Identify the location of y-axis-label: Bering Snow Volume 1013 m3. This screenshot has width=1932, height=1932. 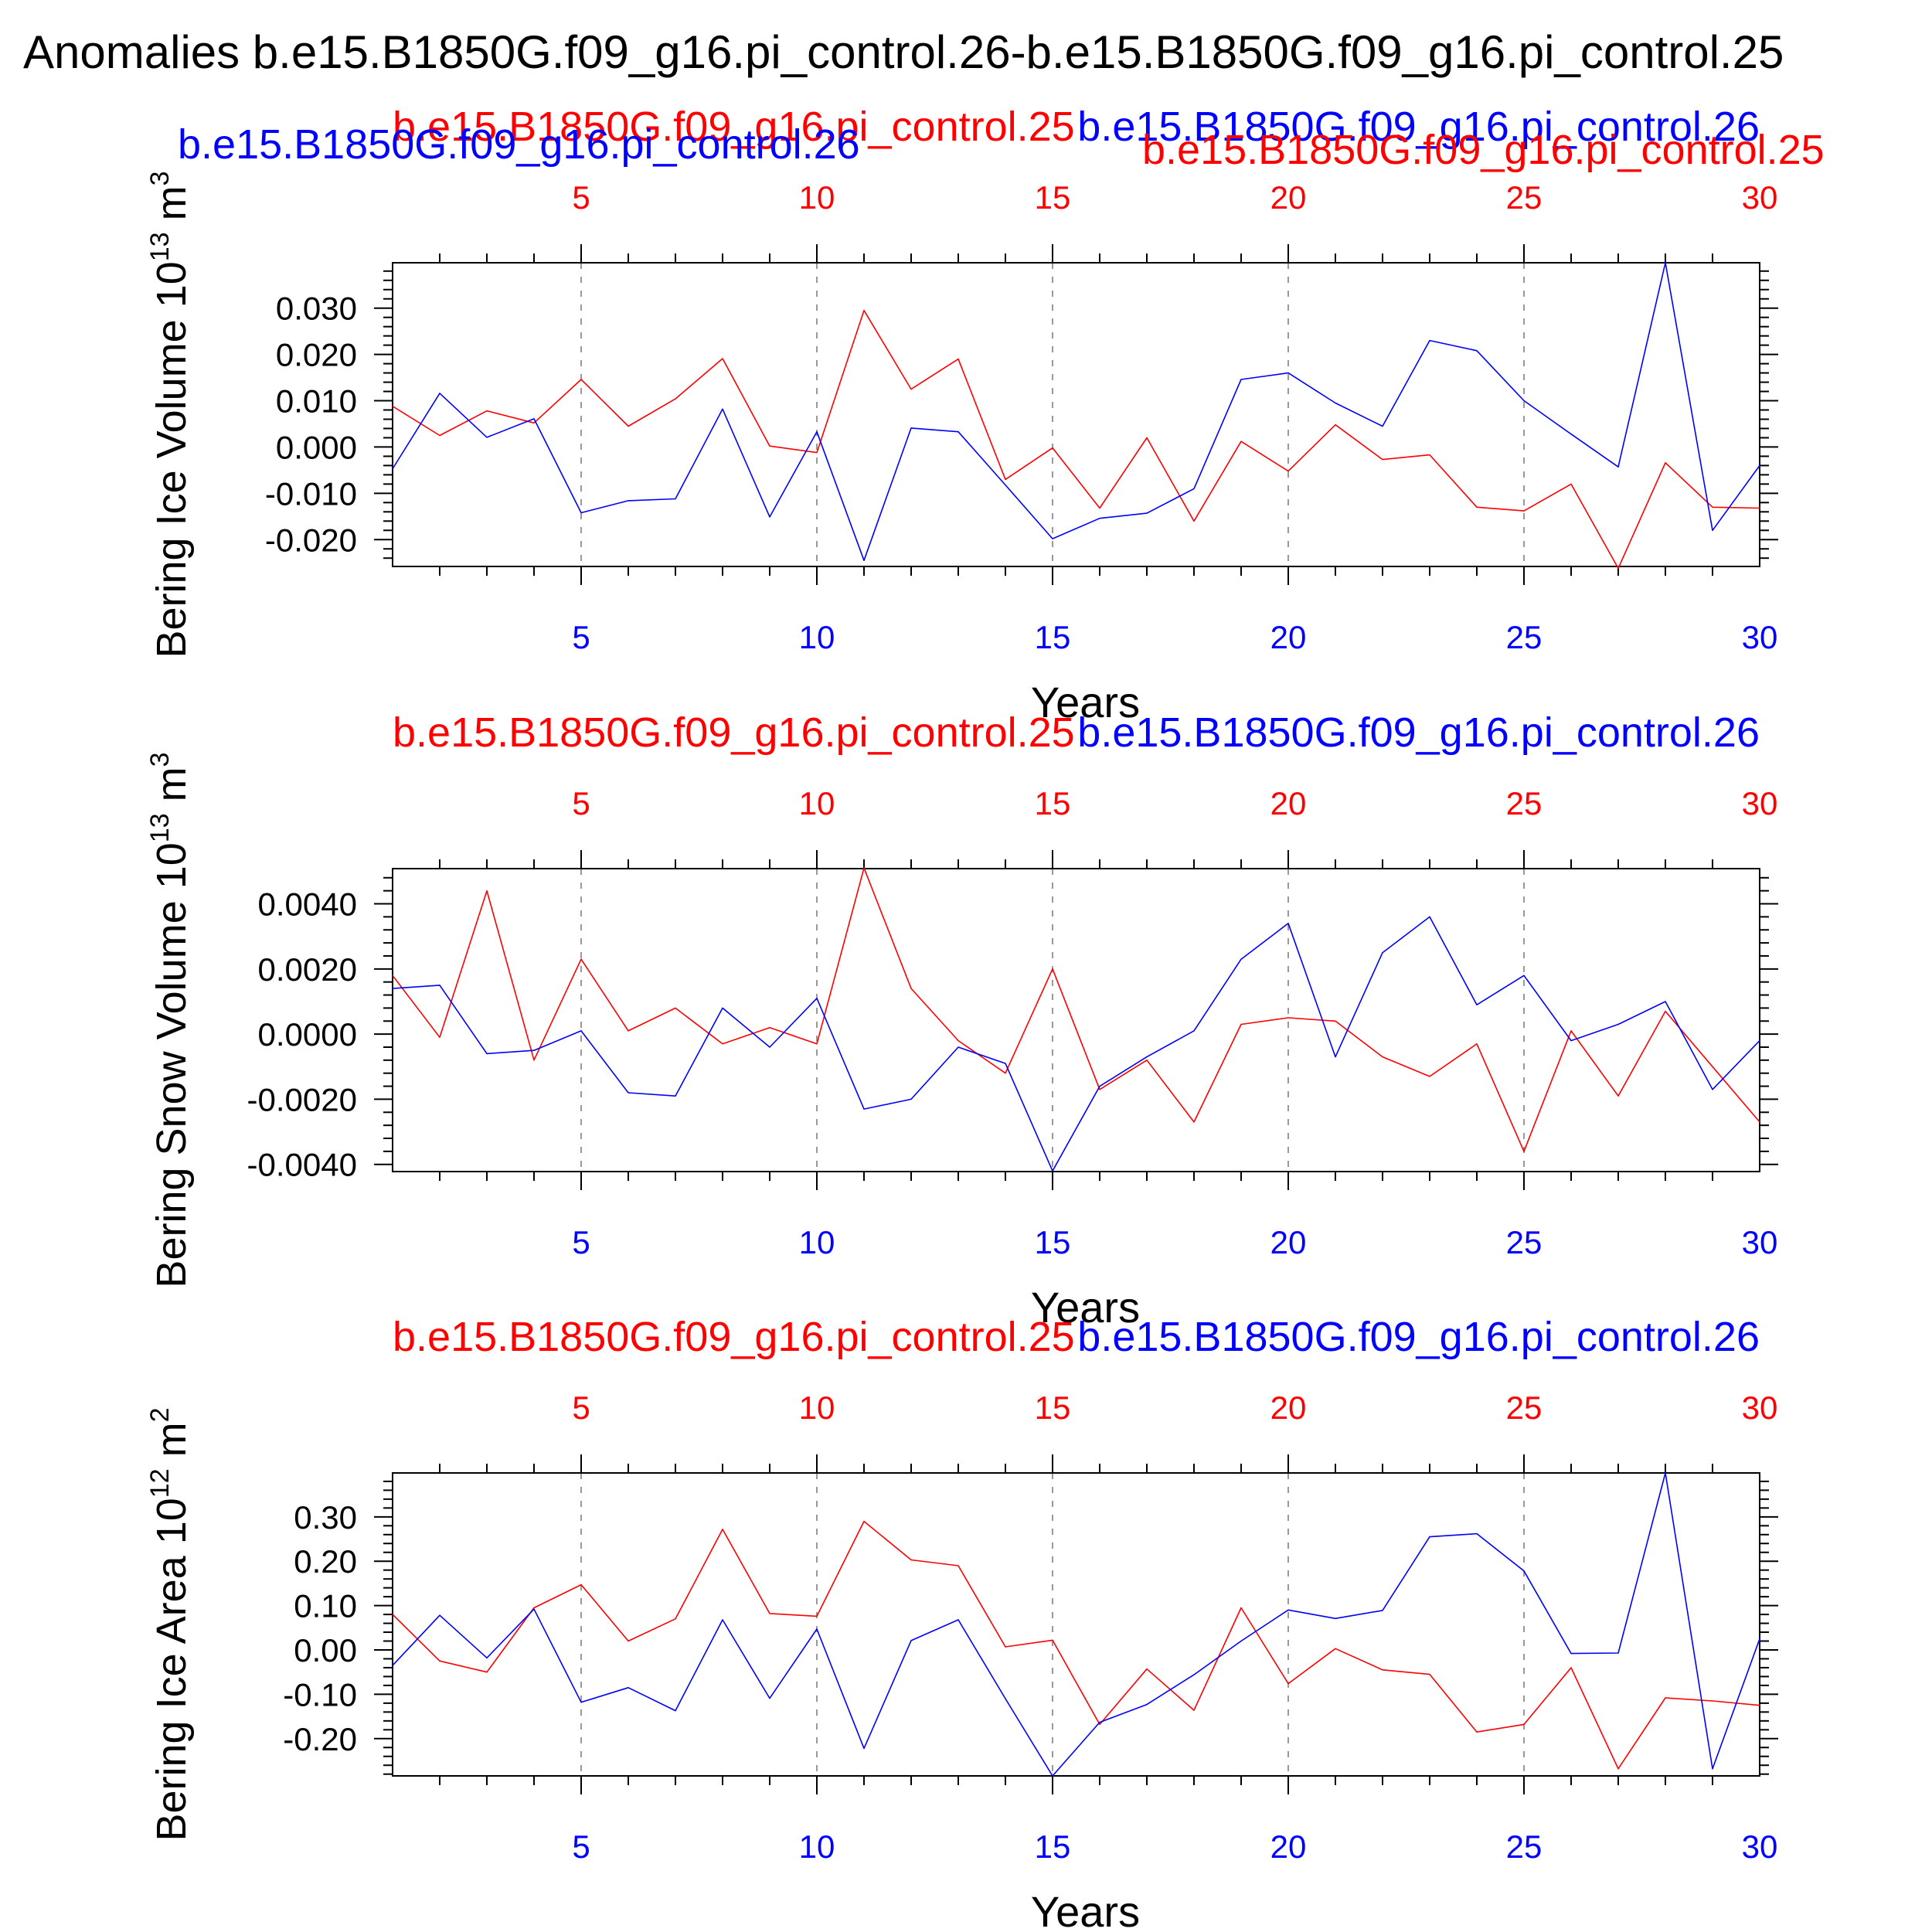
(170, 1020).